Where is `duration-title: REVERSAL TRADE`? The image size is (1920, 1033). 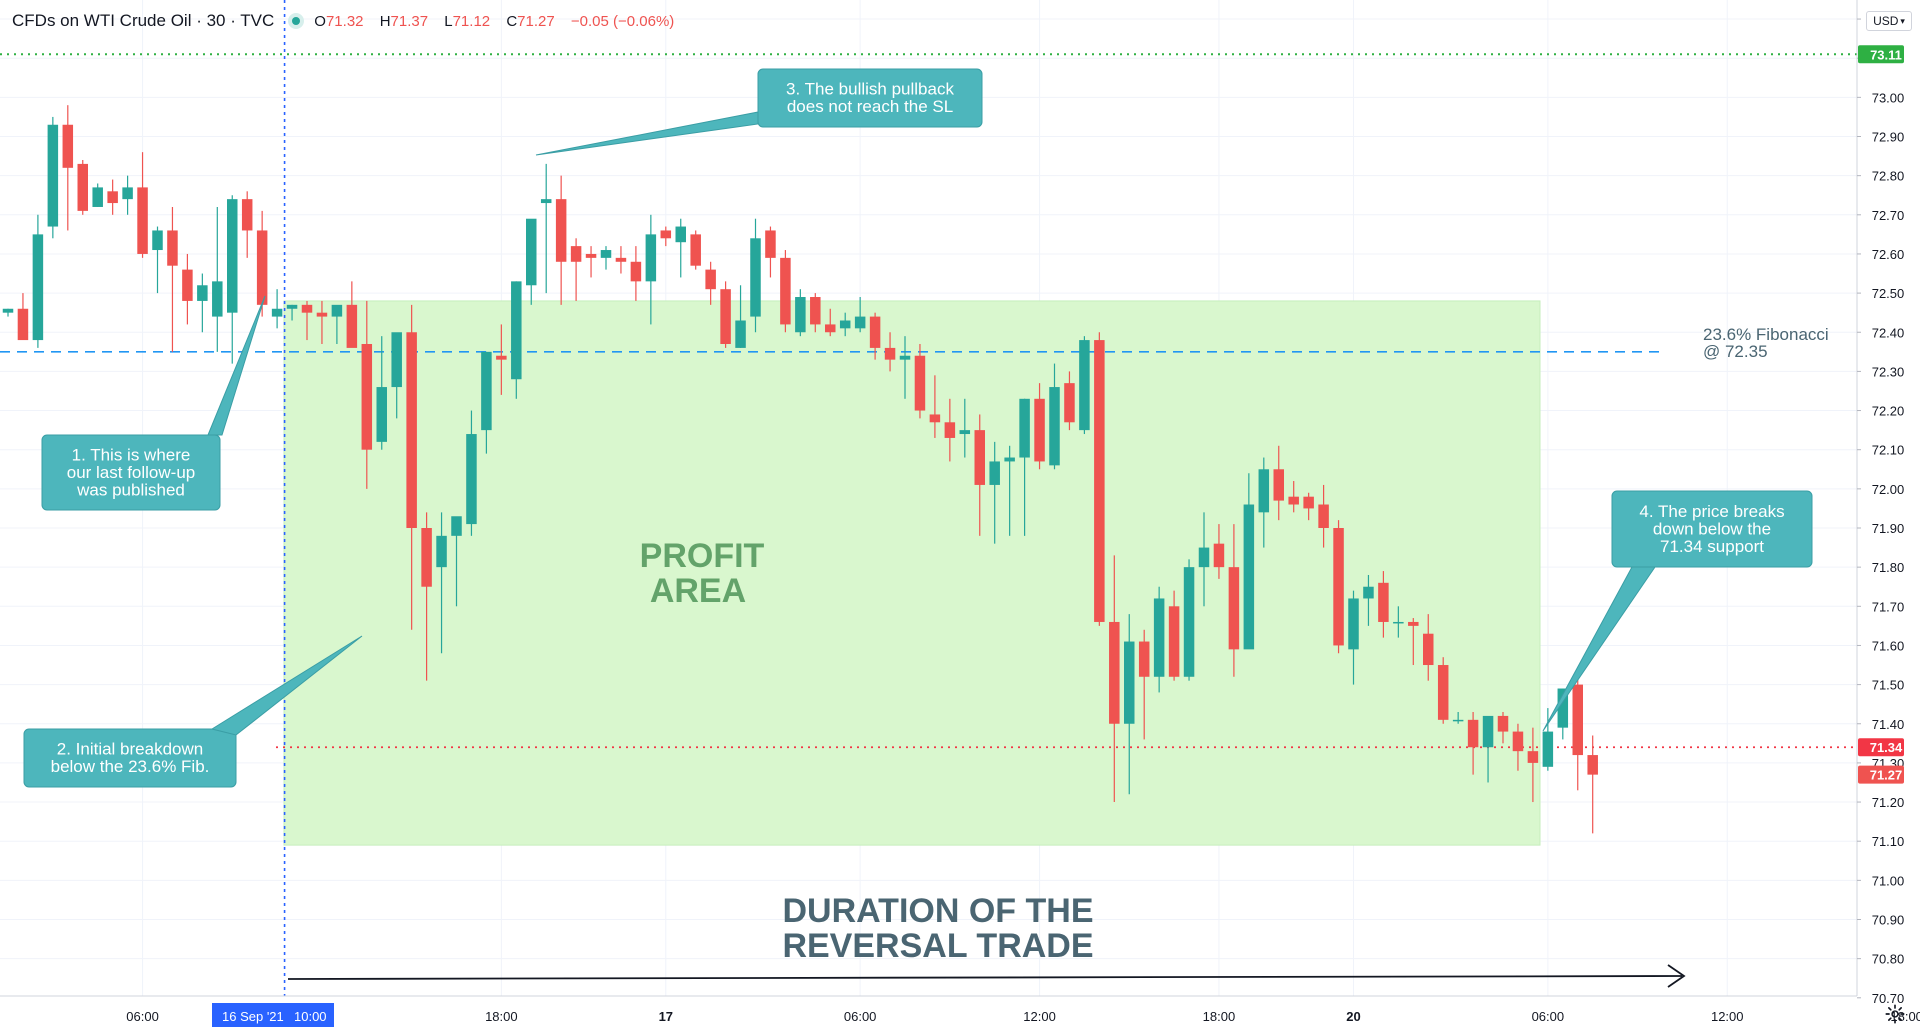
duration-title: REVERSAL TRADE is located at coordinates (937, 946).